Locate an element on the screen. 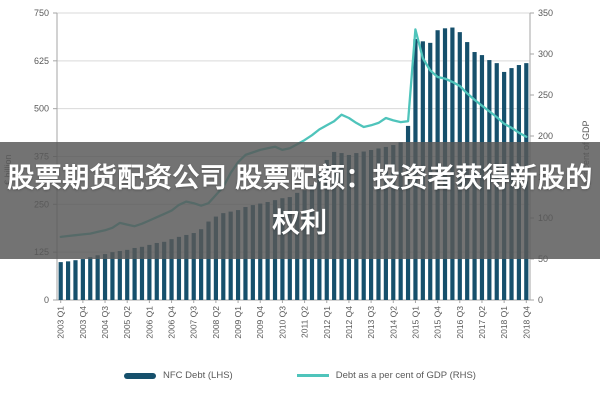  right-tick-label: 200 is located at coordinates (545, 136).